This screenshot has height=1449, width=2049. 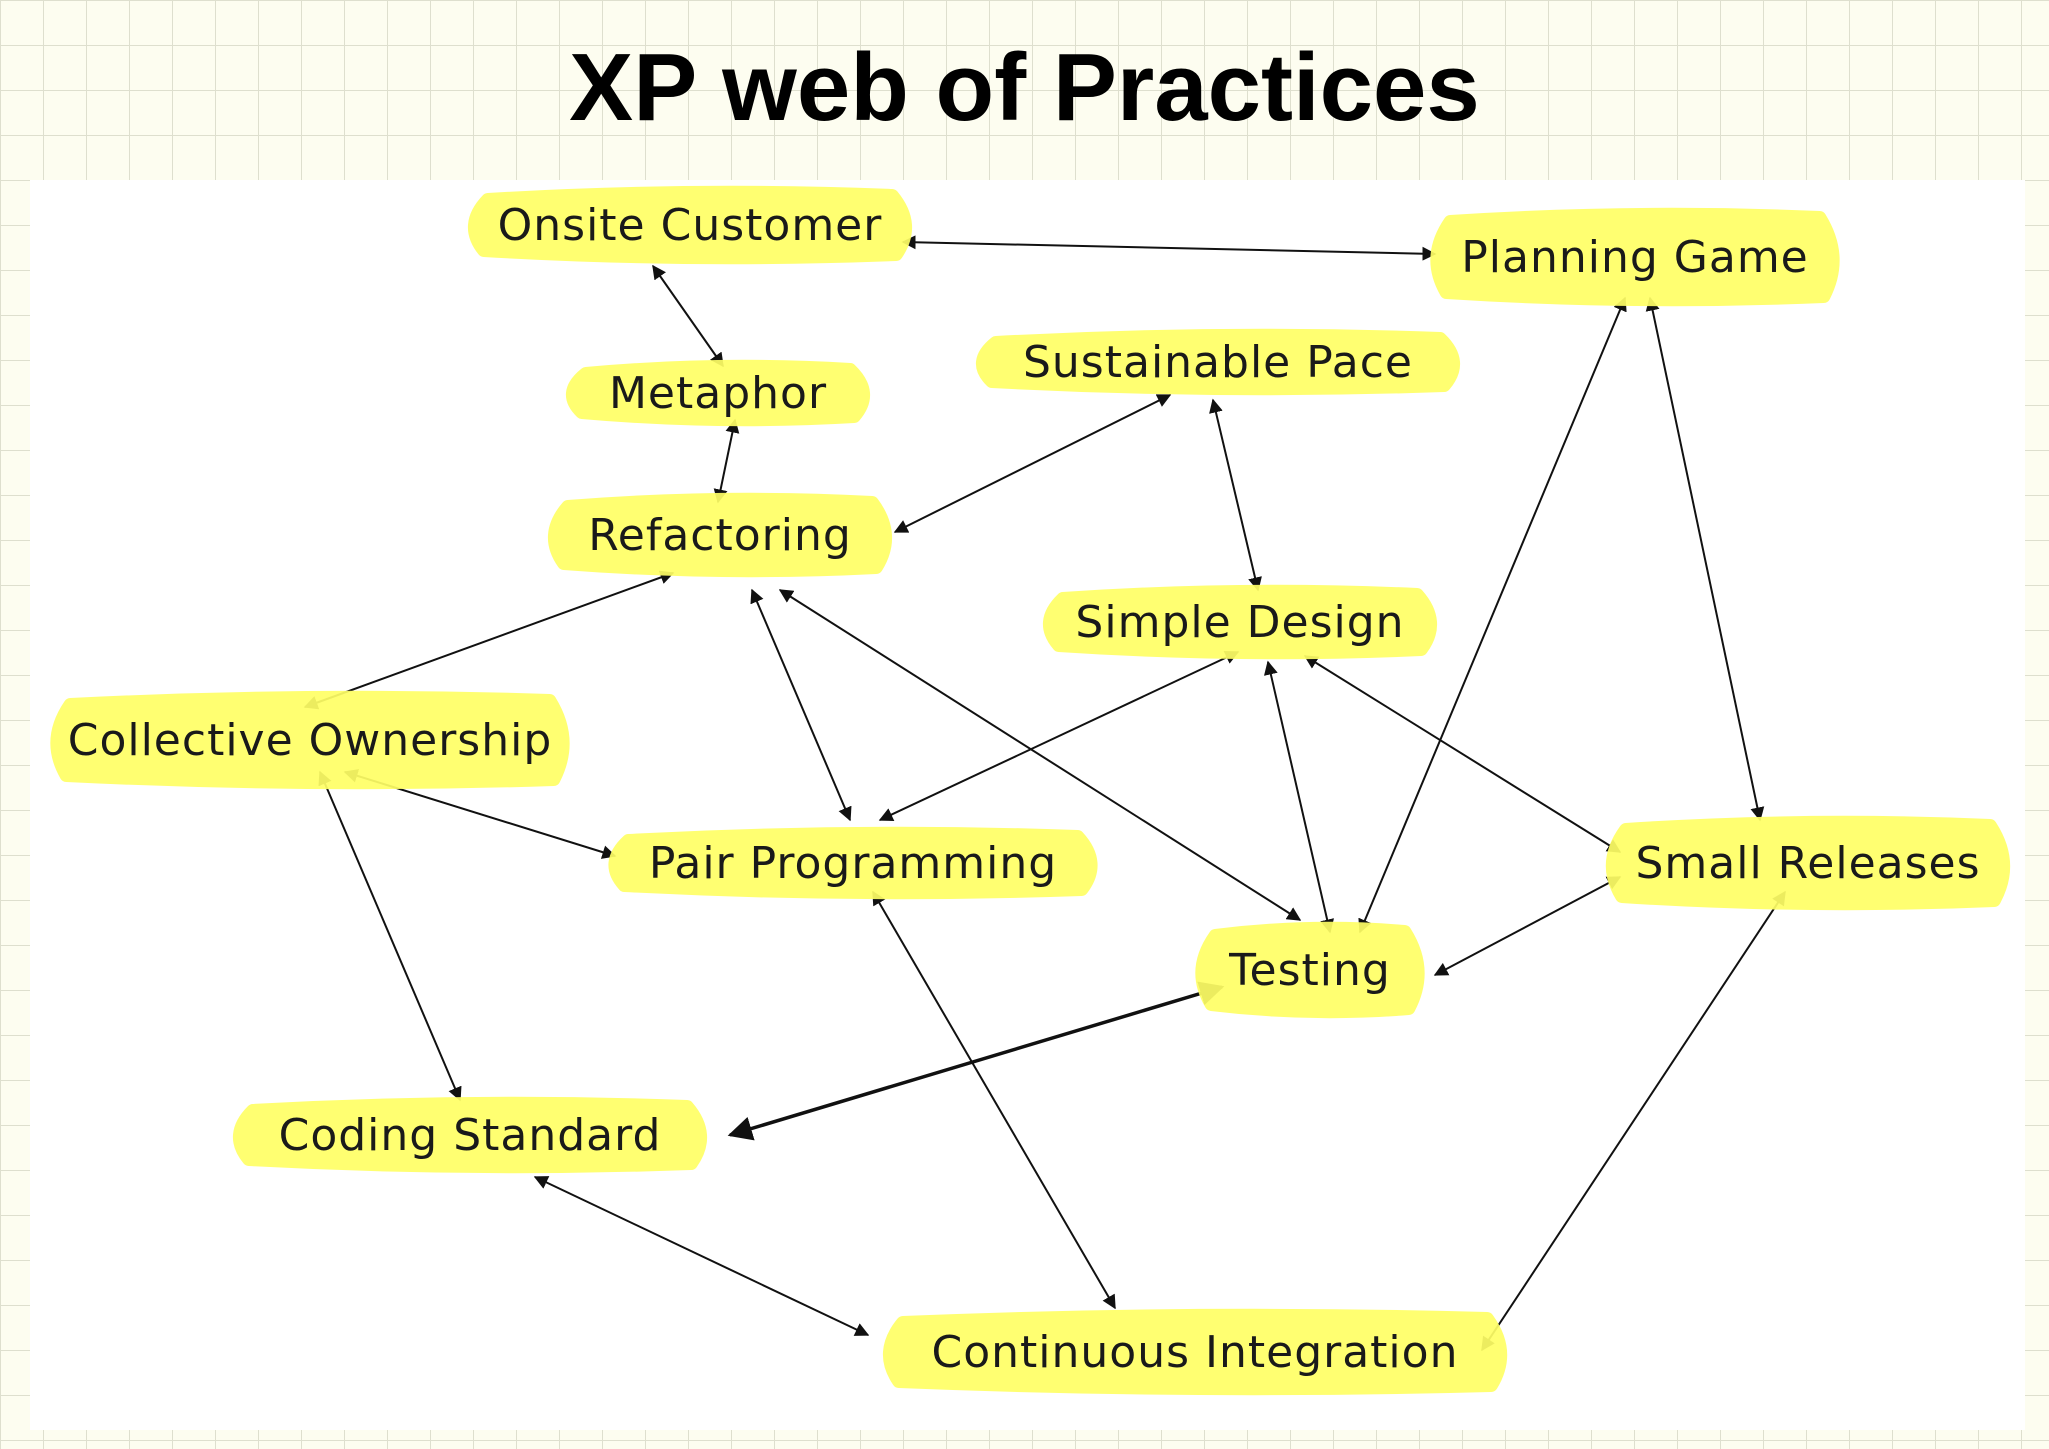 What do you see at coordinates (489, 640) in the screenshot?
I see `edge-refactoring-collective-ownership` at bounding box center [489, 640].